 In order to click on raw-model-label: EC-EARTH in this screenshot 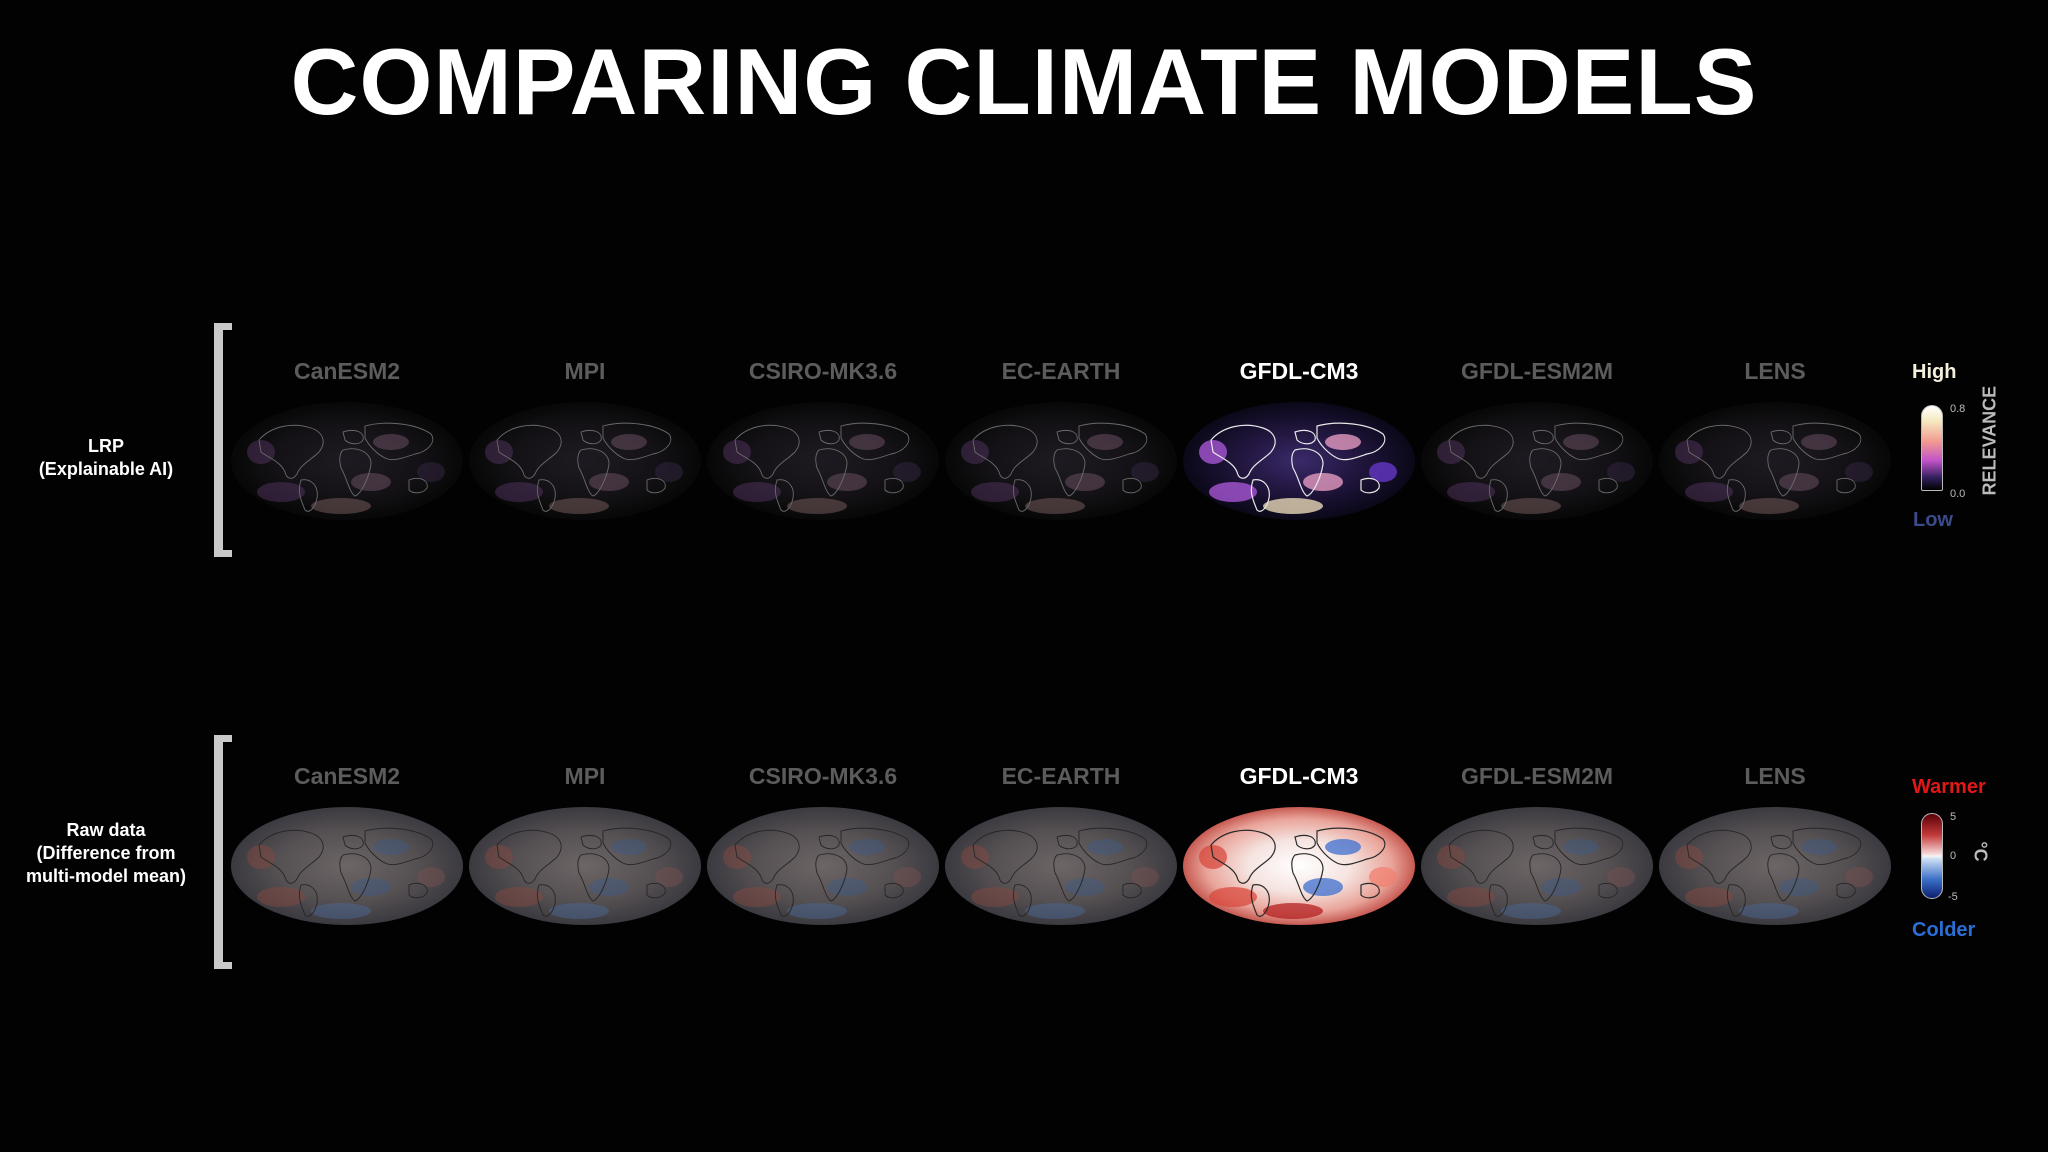, I will do `click(1061, 776)`.